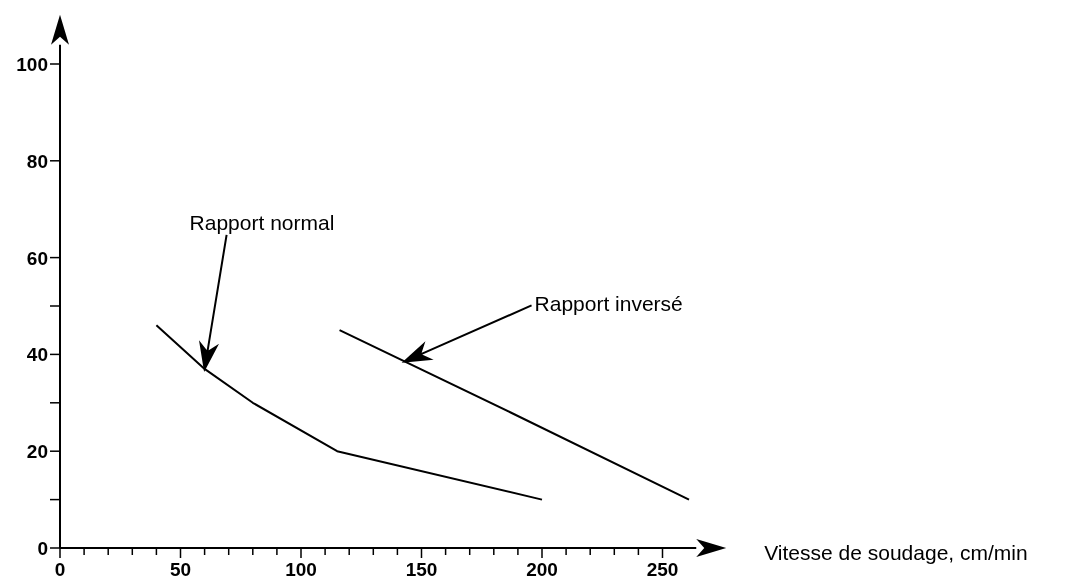 The width and height of the screenshot is (1079, 581). Describe the element at coordinates (349, 412) in the screenshot. I see `line-series` at that location.